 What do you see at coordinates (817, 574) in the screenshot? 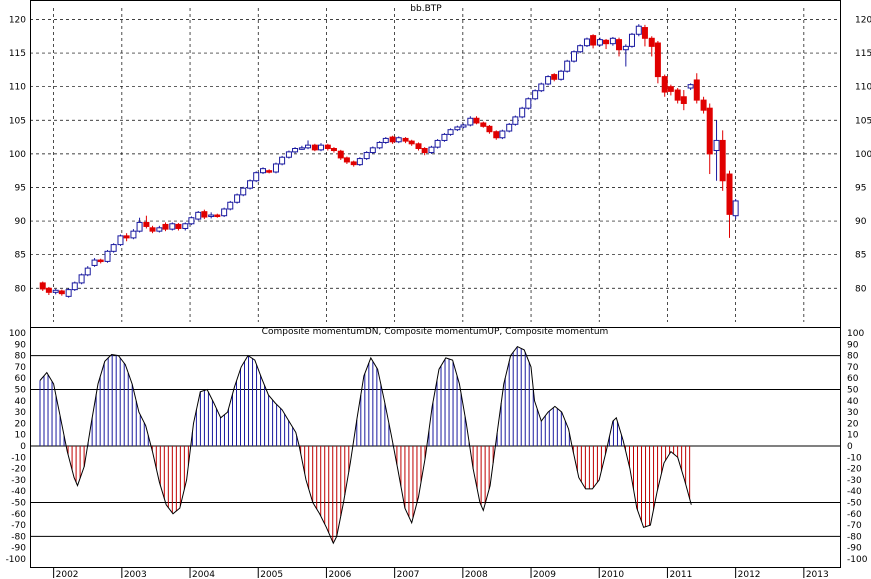
I see `x-tick-label: 2013` at bounding box center [817, 574].